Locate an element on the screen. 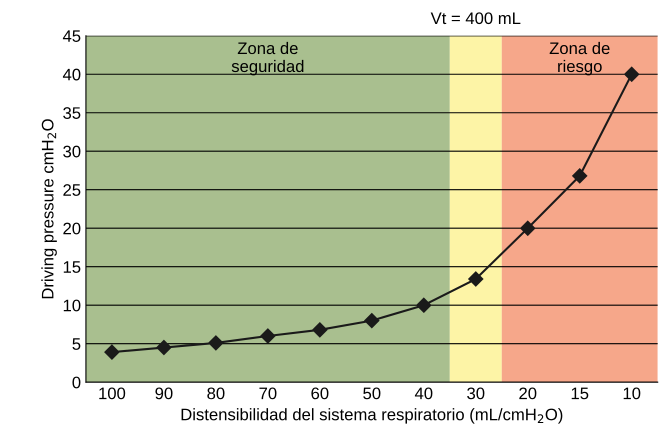 This screenshot has height=447, width=661. annotation: Vt = 400 mL is located at coordinates (475, 18).